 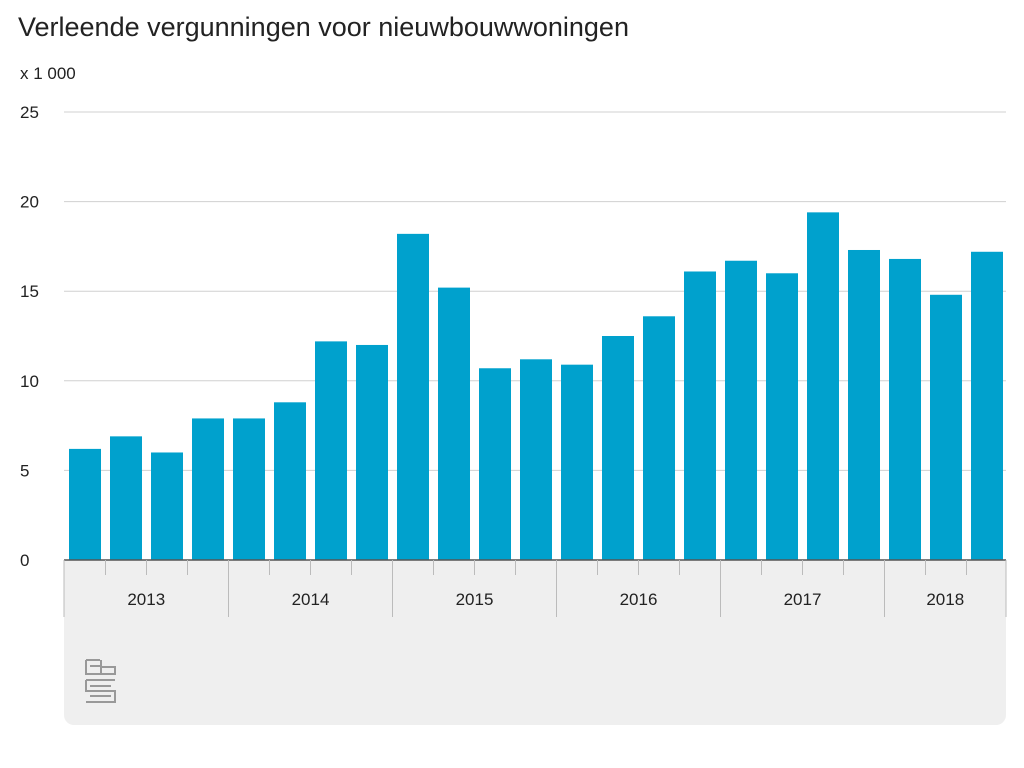 I want to click on bar: 2017 Q2: 16, so click(x=782, y=416).